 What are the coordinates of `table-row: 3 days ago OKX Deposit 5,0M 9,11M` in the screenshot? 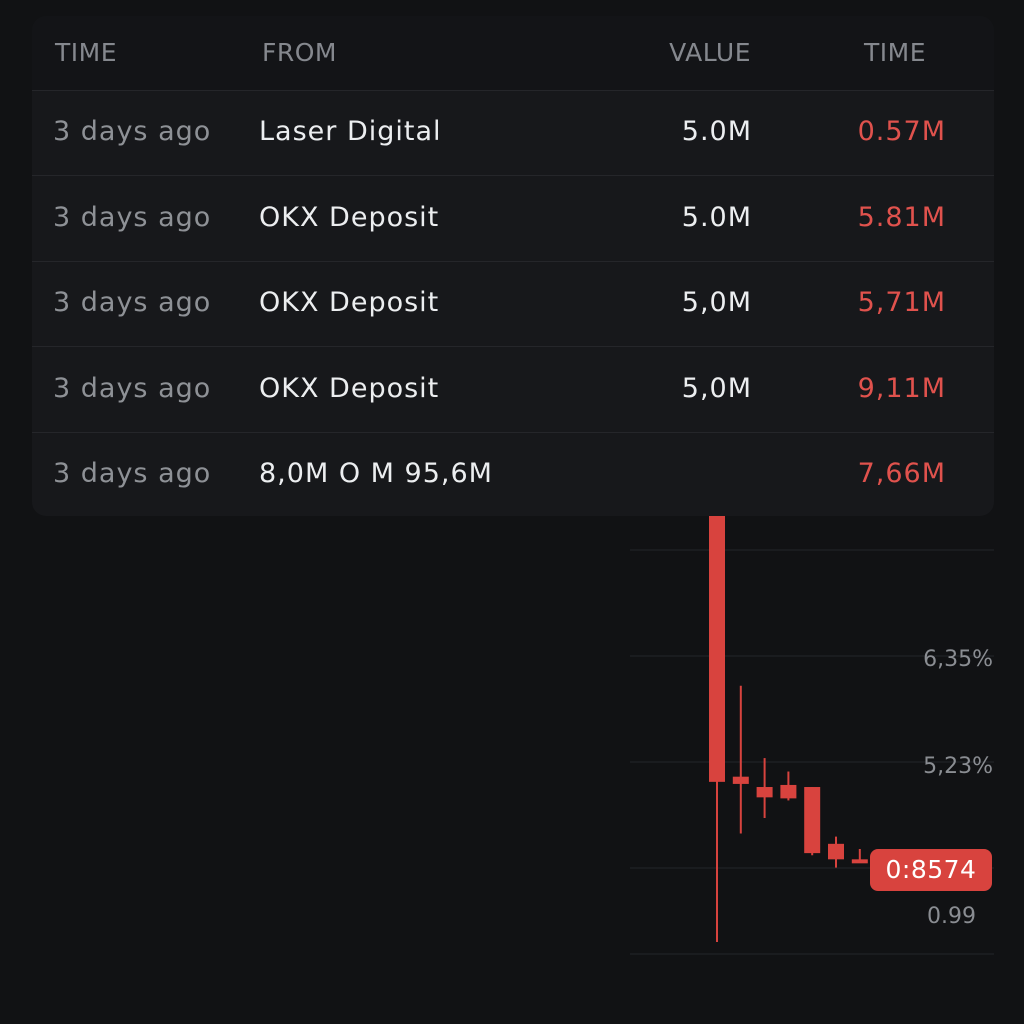 It's located at (513, 390).